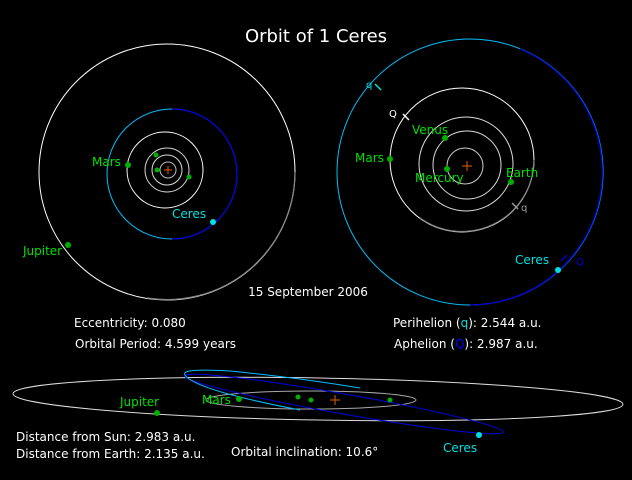 The height and width of the screenshot is (480, 632). I want to click on eccentricity: Eccentricity: 0.080, so click(130, 323).